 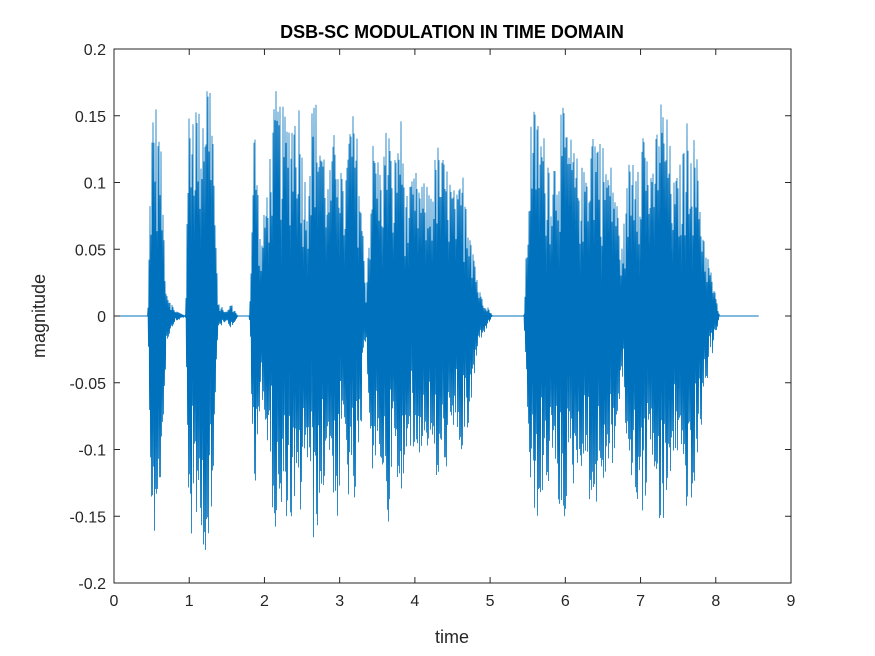 What do you see at coordinates (565, 601) in the screenshot?
I see `x-tick-label: 6` at bounding box center [565, 601].